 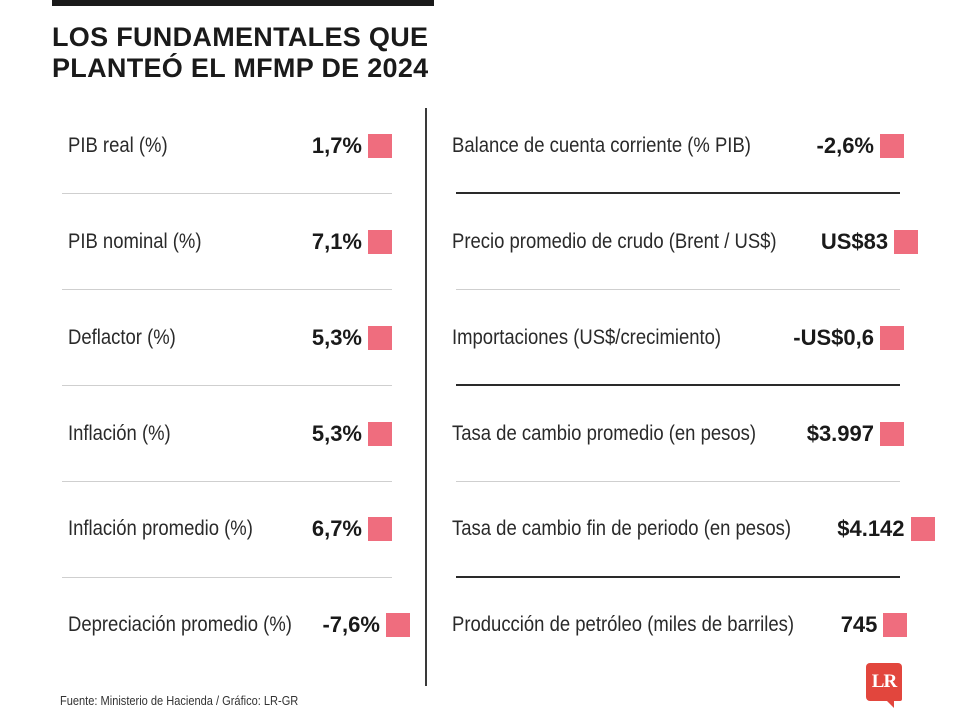 I want to click on indicator-value: -US$0,6, so click(x=833, y=337).